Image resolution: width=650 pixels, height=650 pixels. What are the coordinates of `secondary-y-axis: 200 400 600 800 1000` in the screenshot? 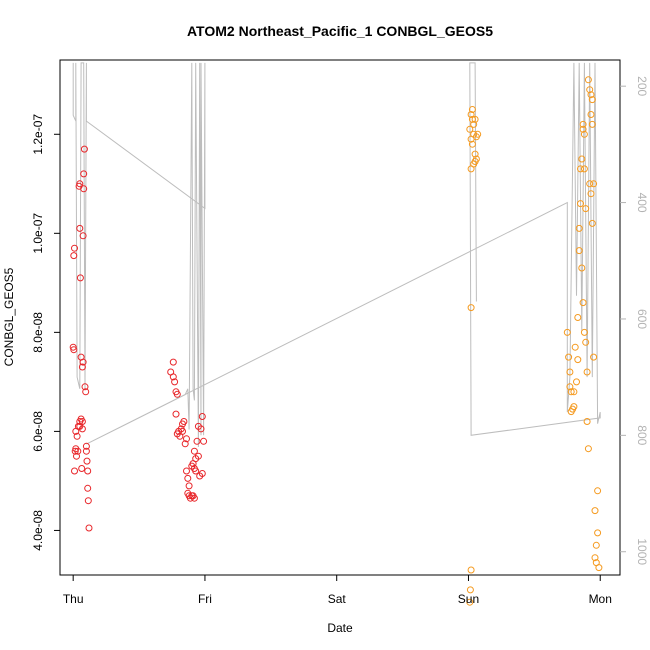 It's located at (634, 320).